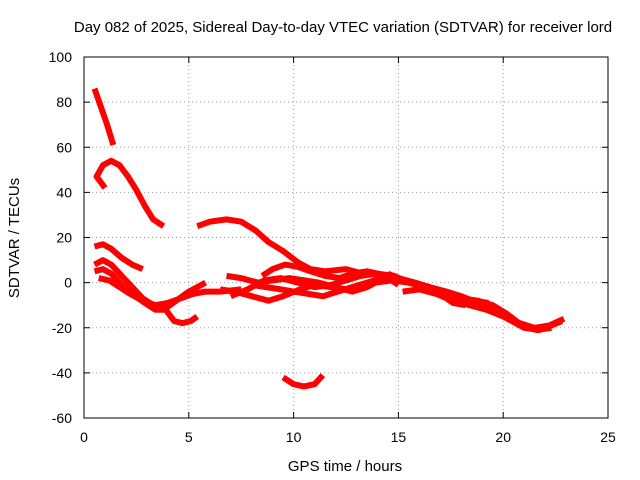  I want to click on x-tick-label: 20, so click(503, 437).